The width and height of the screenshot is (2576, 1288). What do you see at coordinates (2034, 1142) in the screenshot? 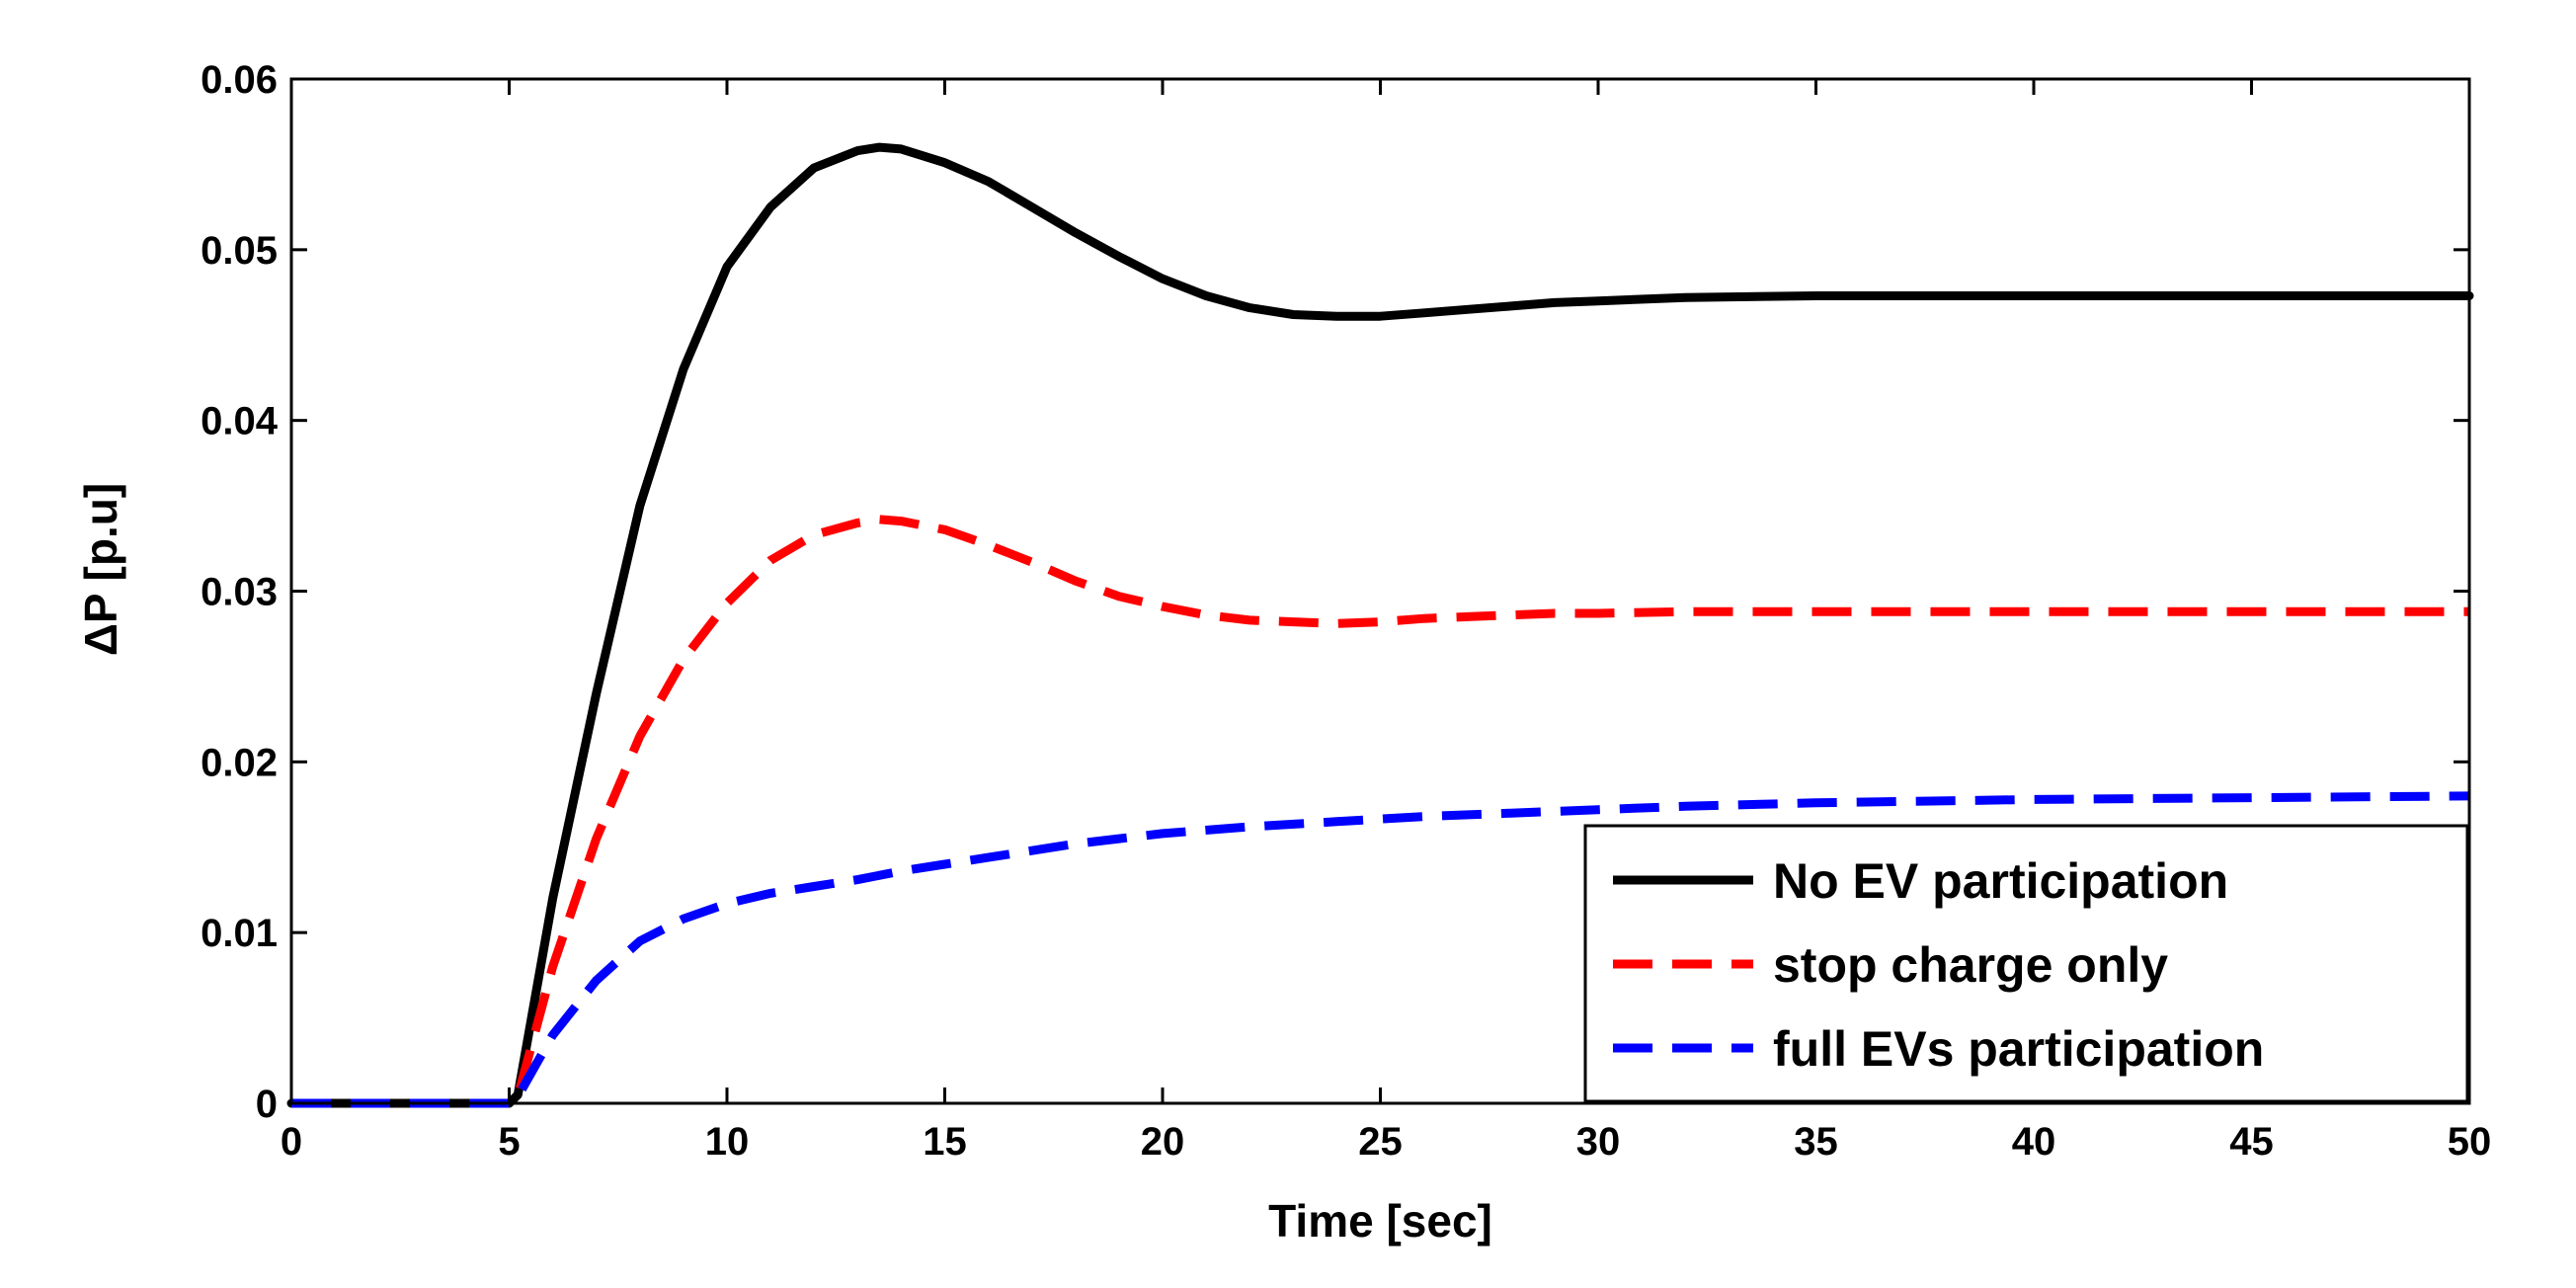
I see `x-tick-label: 40` at bounding box center [2034, 1142].